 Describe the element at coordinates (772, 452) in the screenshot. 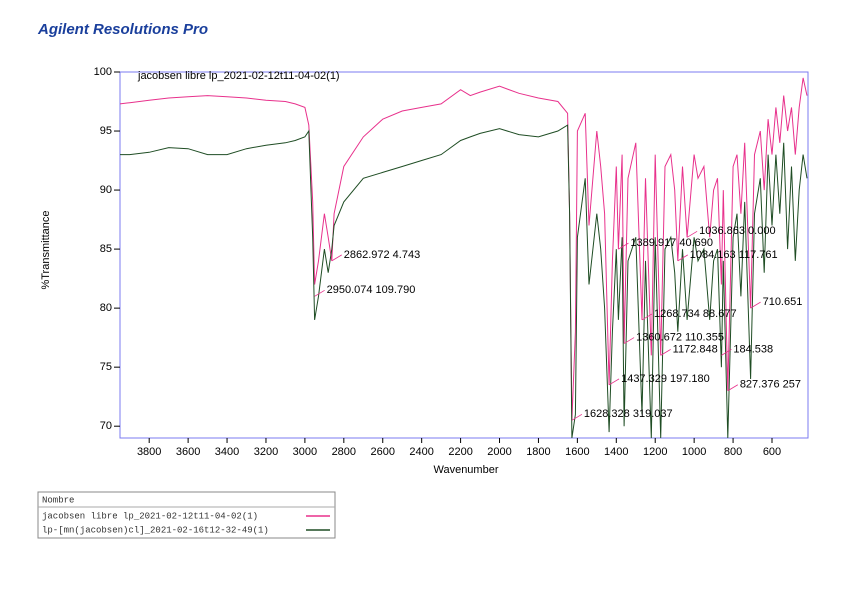

I see `x-tick-label: 600` at that location.